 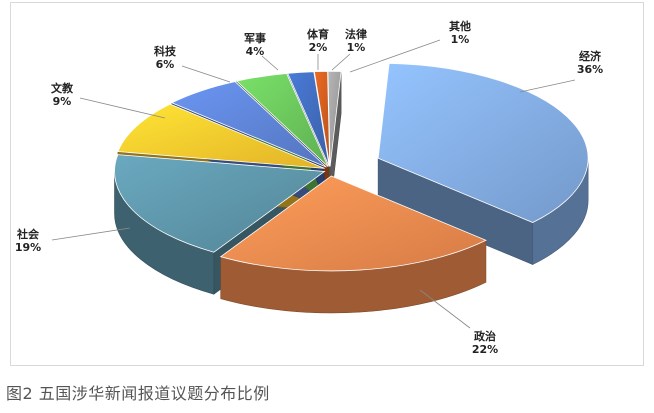 What do you see at coordinates (282, 120) in the screenshot?
I see `slice-junshi` at bounding box center [282, 120].